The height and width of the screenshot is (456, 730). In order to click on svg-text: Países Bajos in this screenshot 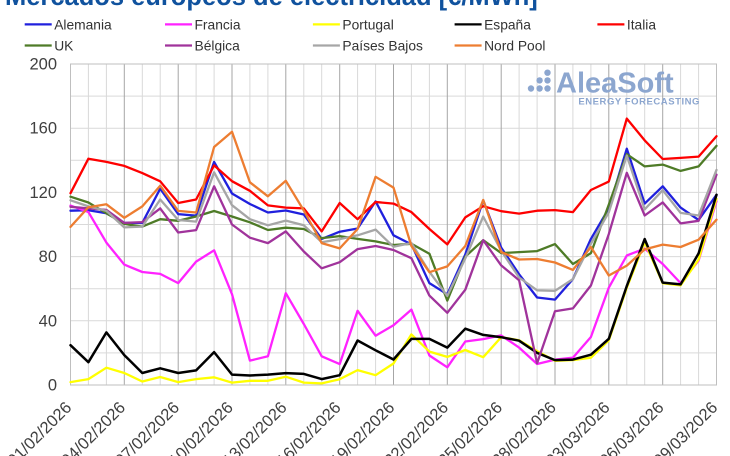, I will do `click(382, 45)`.